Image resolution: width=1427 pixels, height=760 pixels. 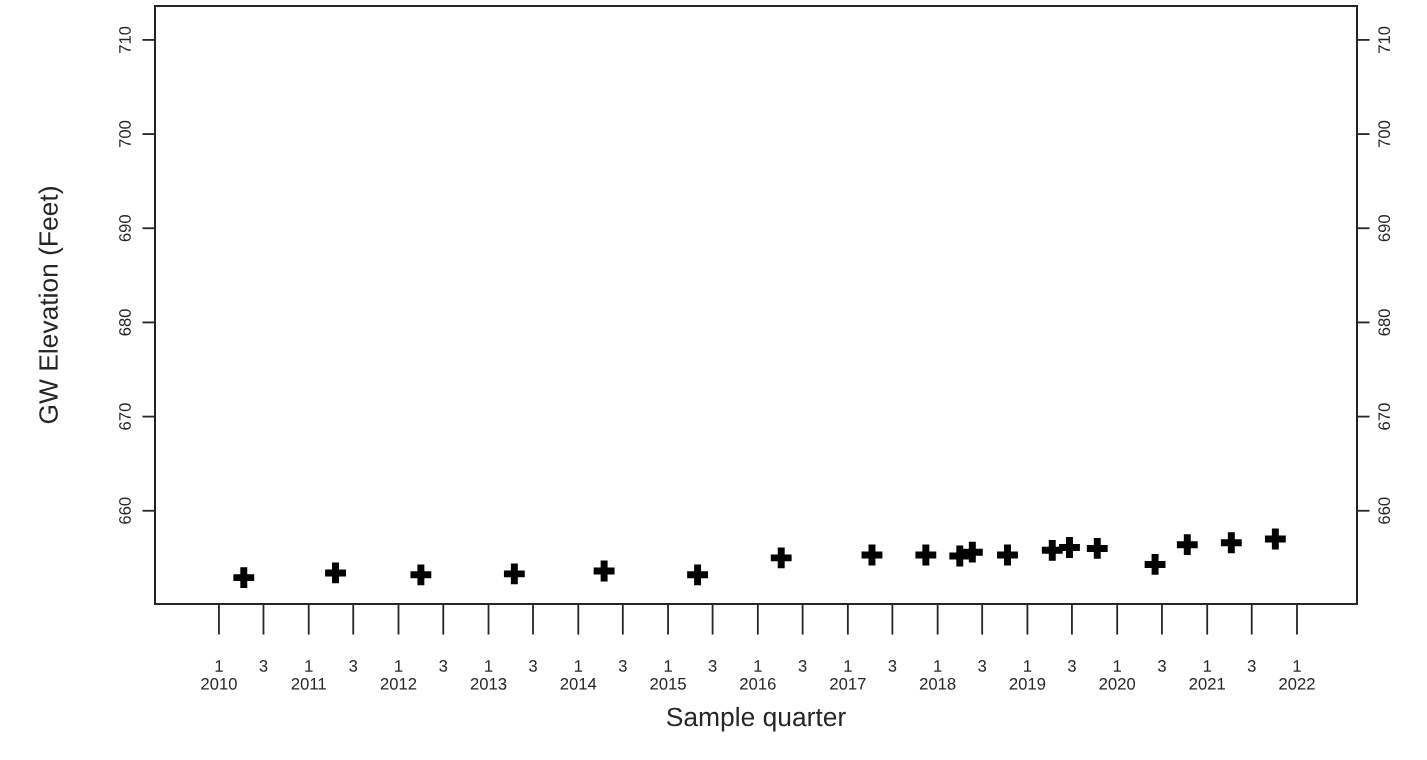 I want to click on y2-tick-label: 690, so click(x=1384, y=228).